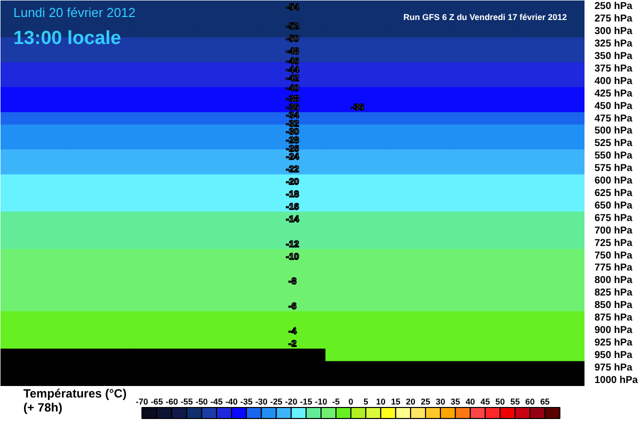 Image resolution: width=640 pixels, height=427 pixels. What do you see at coordinates (261, 401) in the screenshot?
I see `color-bar-label: -30` at bounding box center [261, 401].